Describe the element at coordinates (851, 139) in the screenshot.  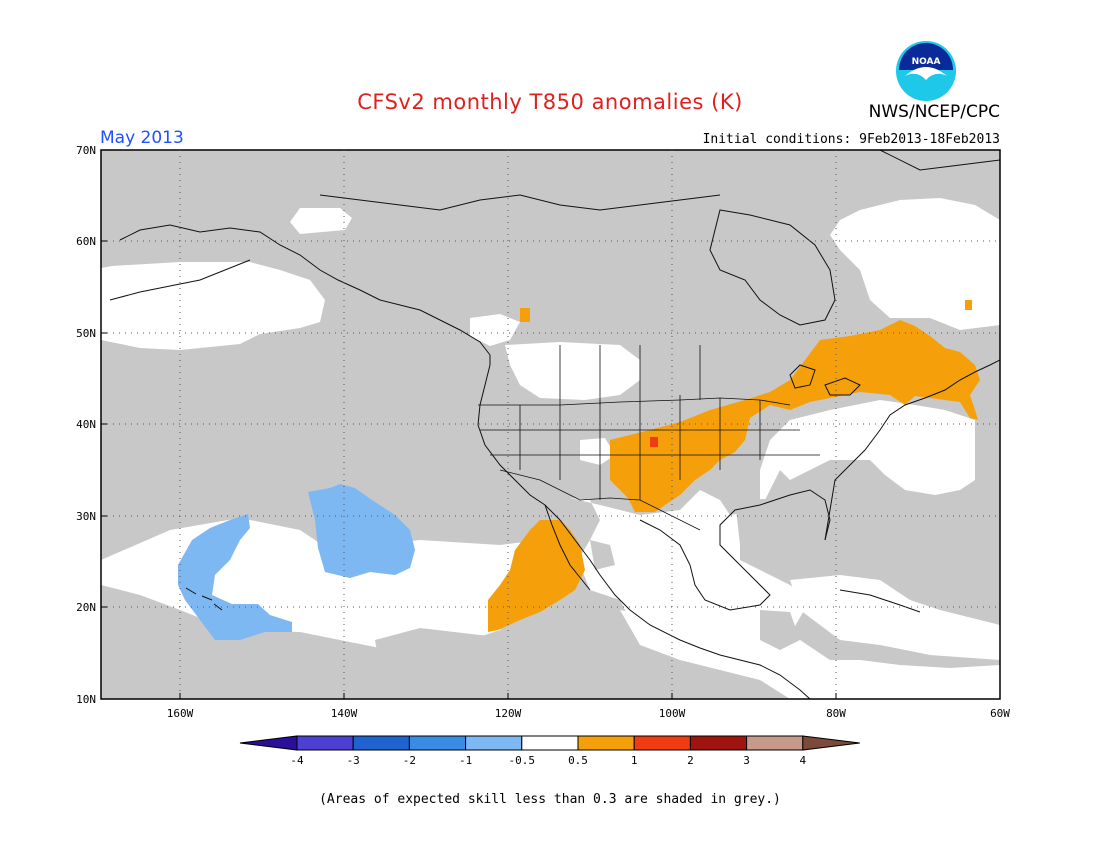
I see `initial-conditions: Initial conditions: 9Feb2013-18Feb2013` at that location.